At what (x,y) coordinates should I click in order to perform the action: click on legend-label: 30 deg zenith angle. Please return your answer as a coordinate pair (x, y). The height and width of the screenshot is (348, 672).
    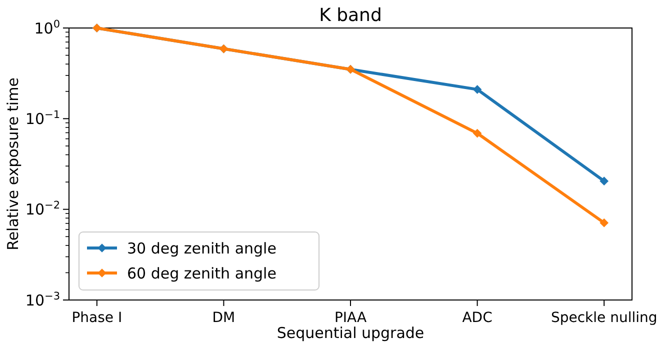
    Looking at the image, I should click on (201, 248).